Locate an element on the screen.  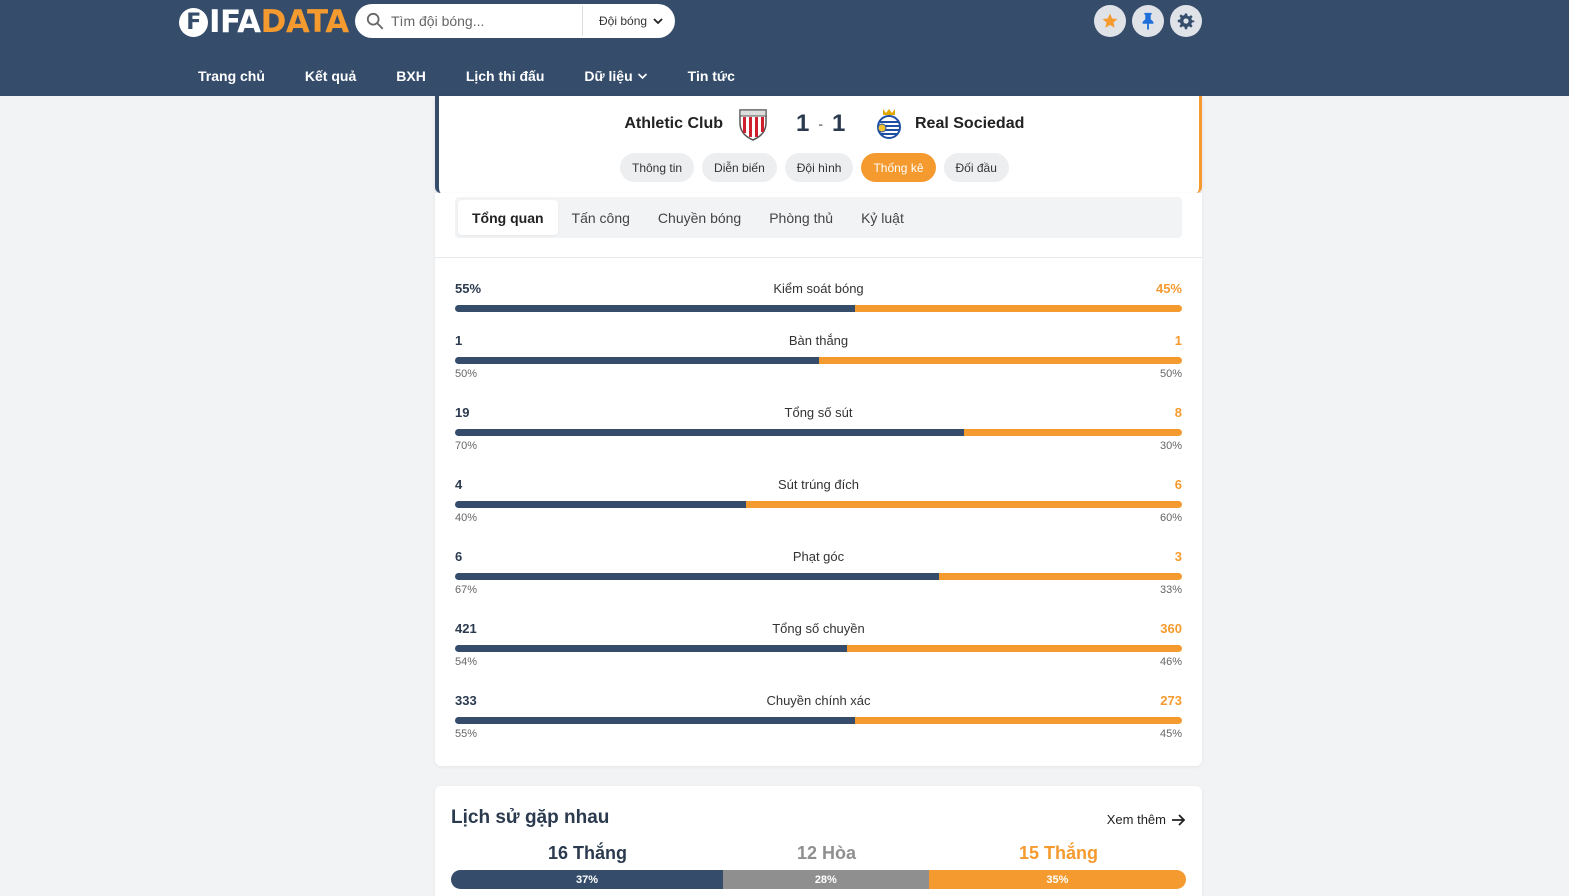
arrow-right-icon is located at coordinates (1179, 819).